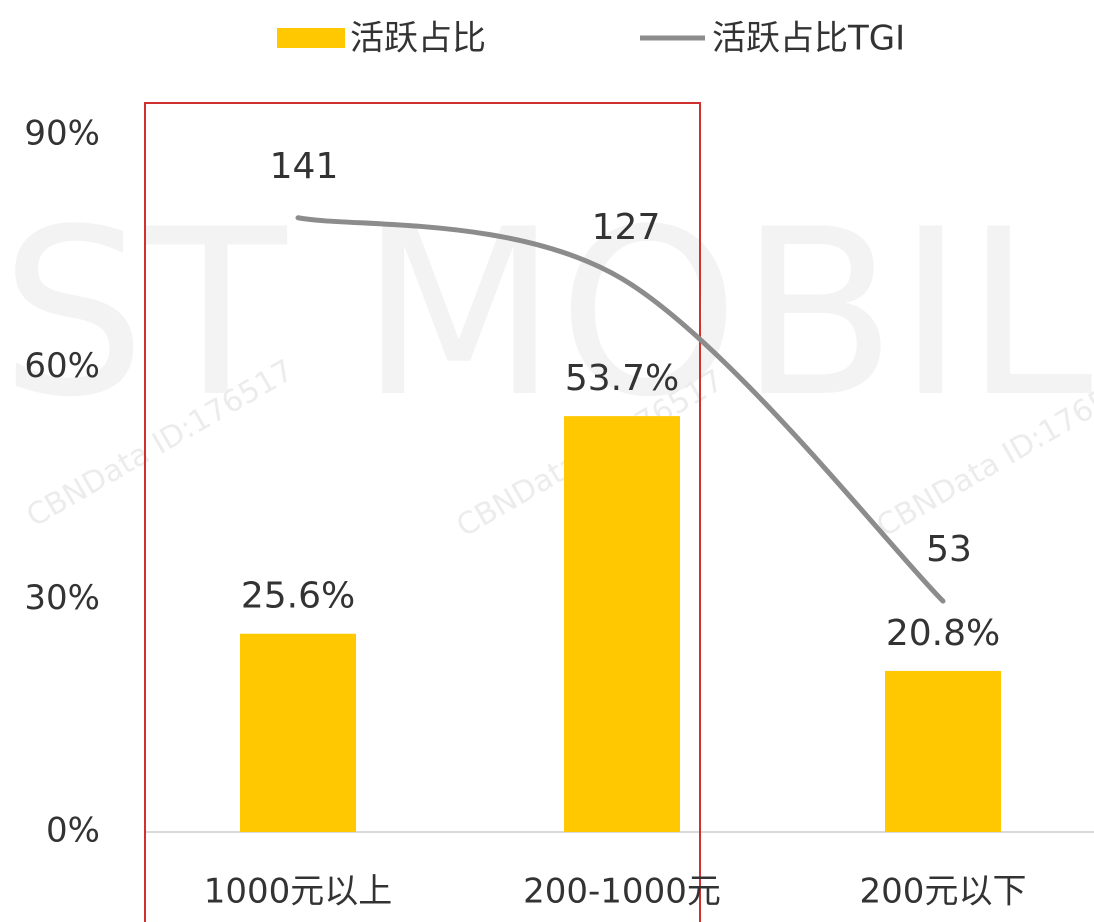 The width and height of the screenshot is (1094, 922). What do you see at coordinates (298, 596) in the screenshot?
I see `data-label: 25.6%` at bounding box center [298, 596].